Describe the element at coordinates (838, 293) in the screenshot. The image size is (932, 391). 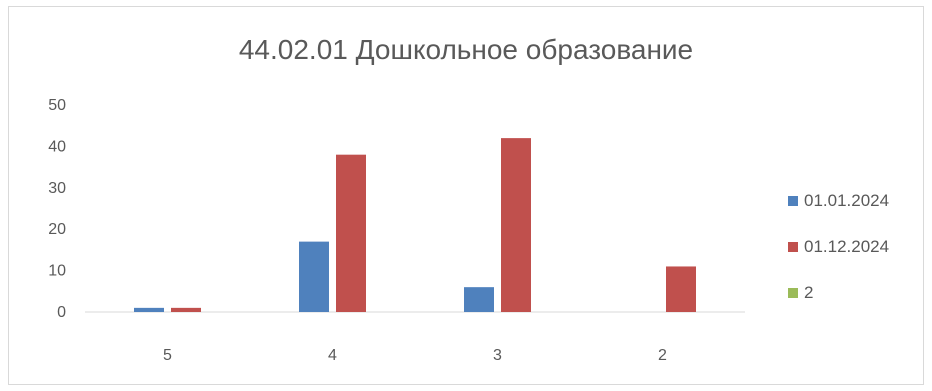
I see `legend-item-series-3: 2` at that location.